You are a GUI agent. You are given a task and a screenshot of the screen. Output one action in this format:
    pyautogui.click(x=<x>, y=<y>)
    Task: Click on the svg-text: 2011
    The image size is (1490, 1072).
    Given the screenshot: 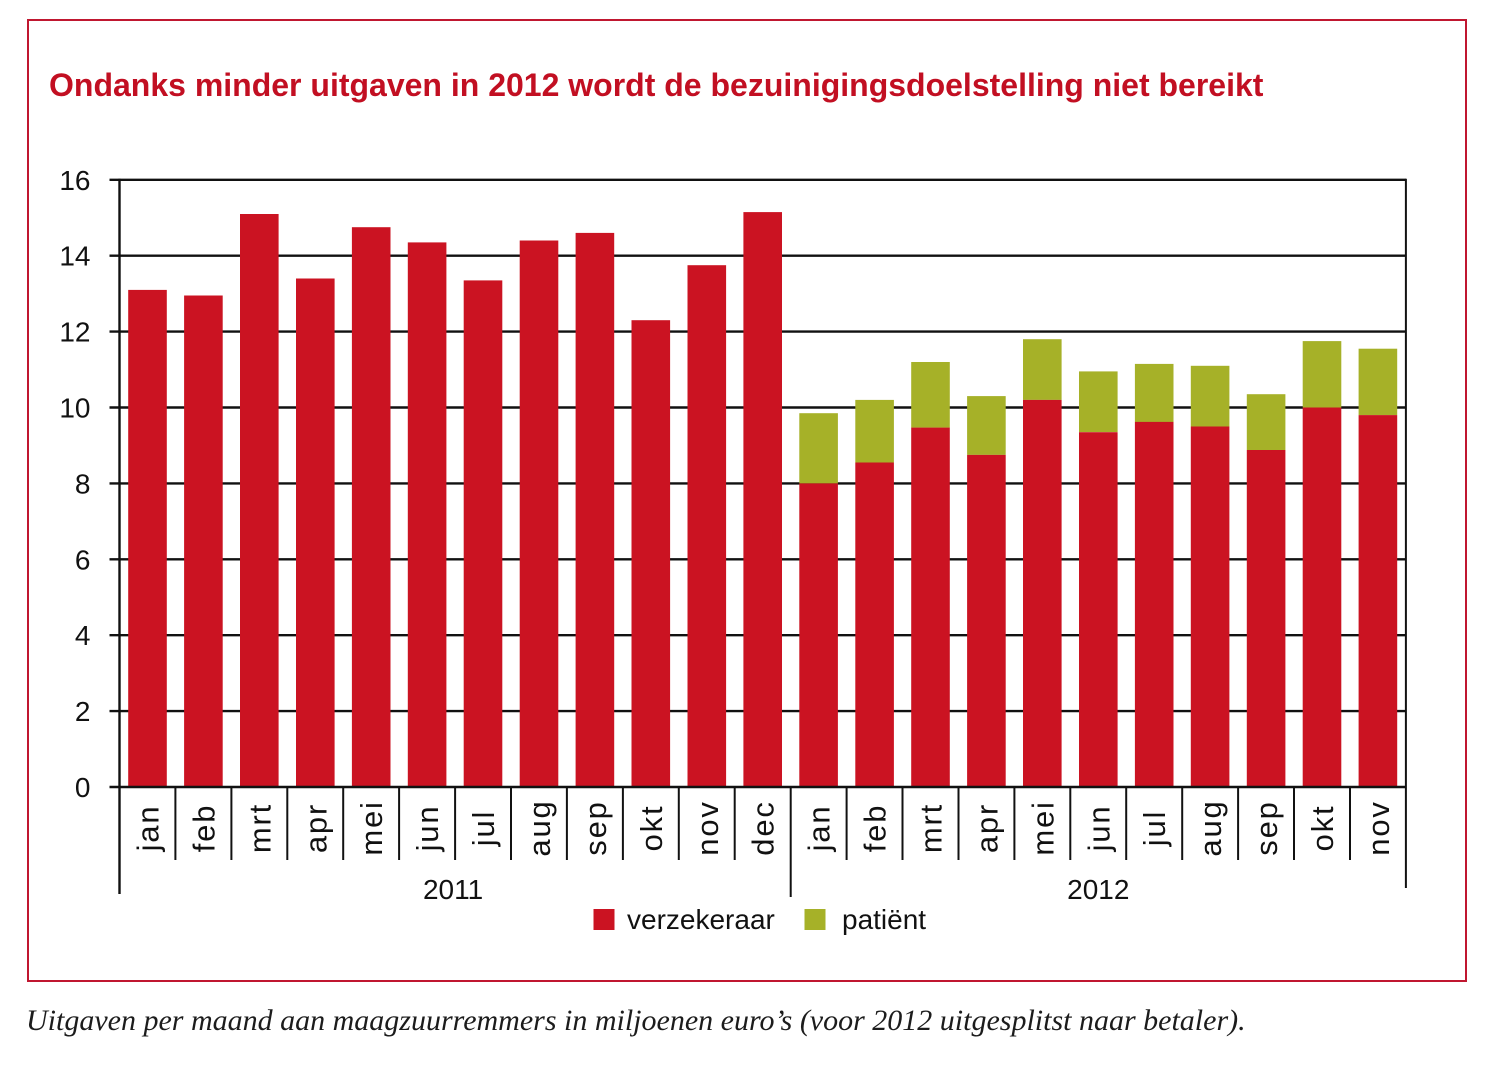 What is the action you would take?
    pyautogui.click(x=453, y=889)
    